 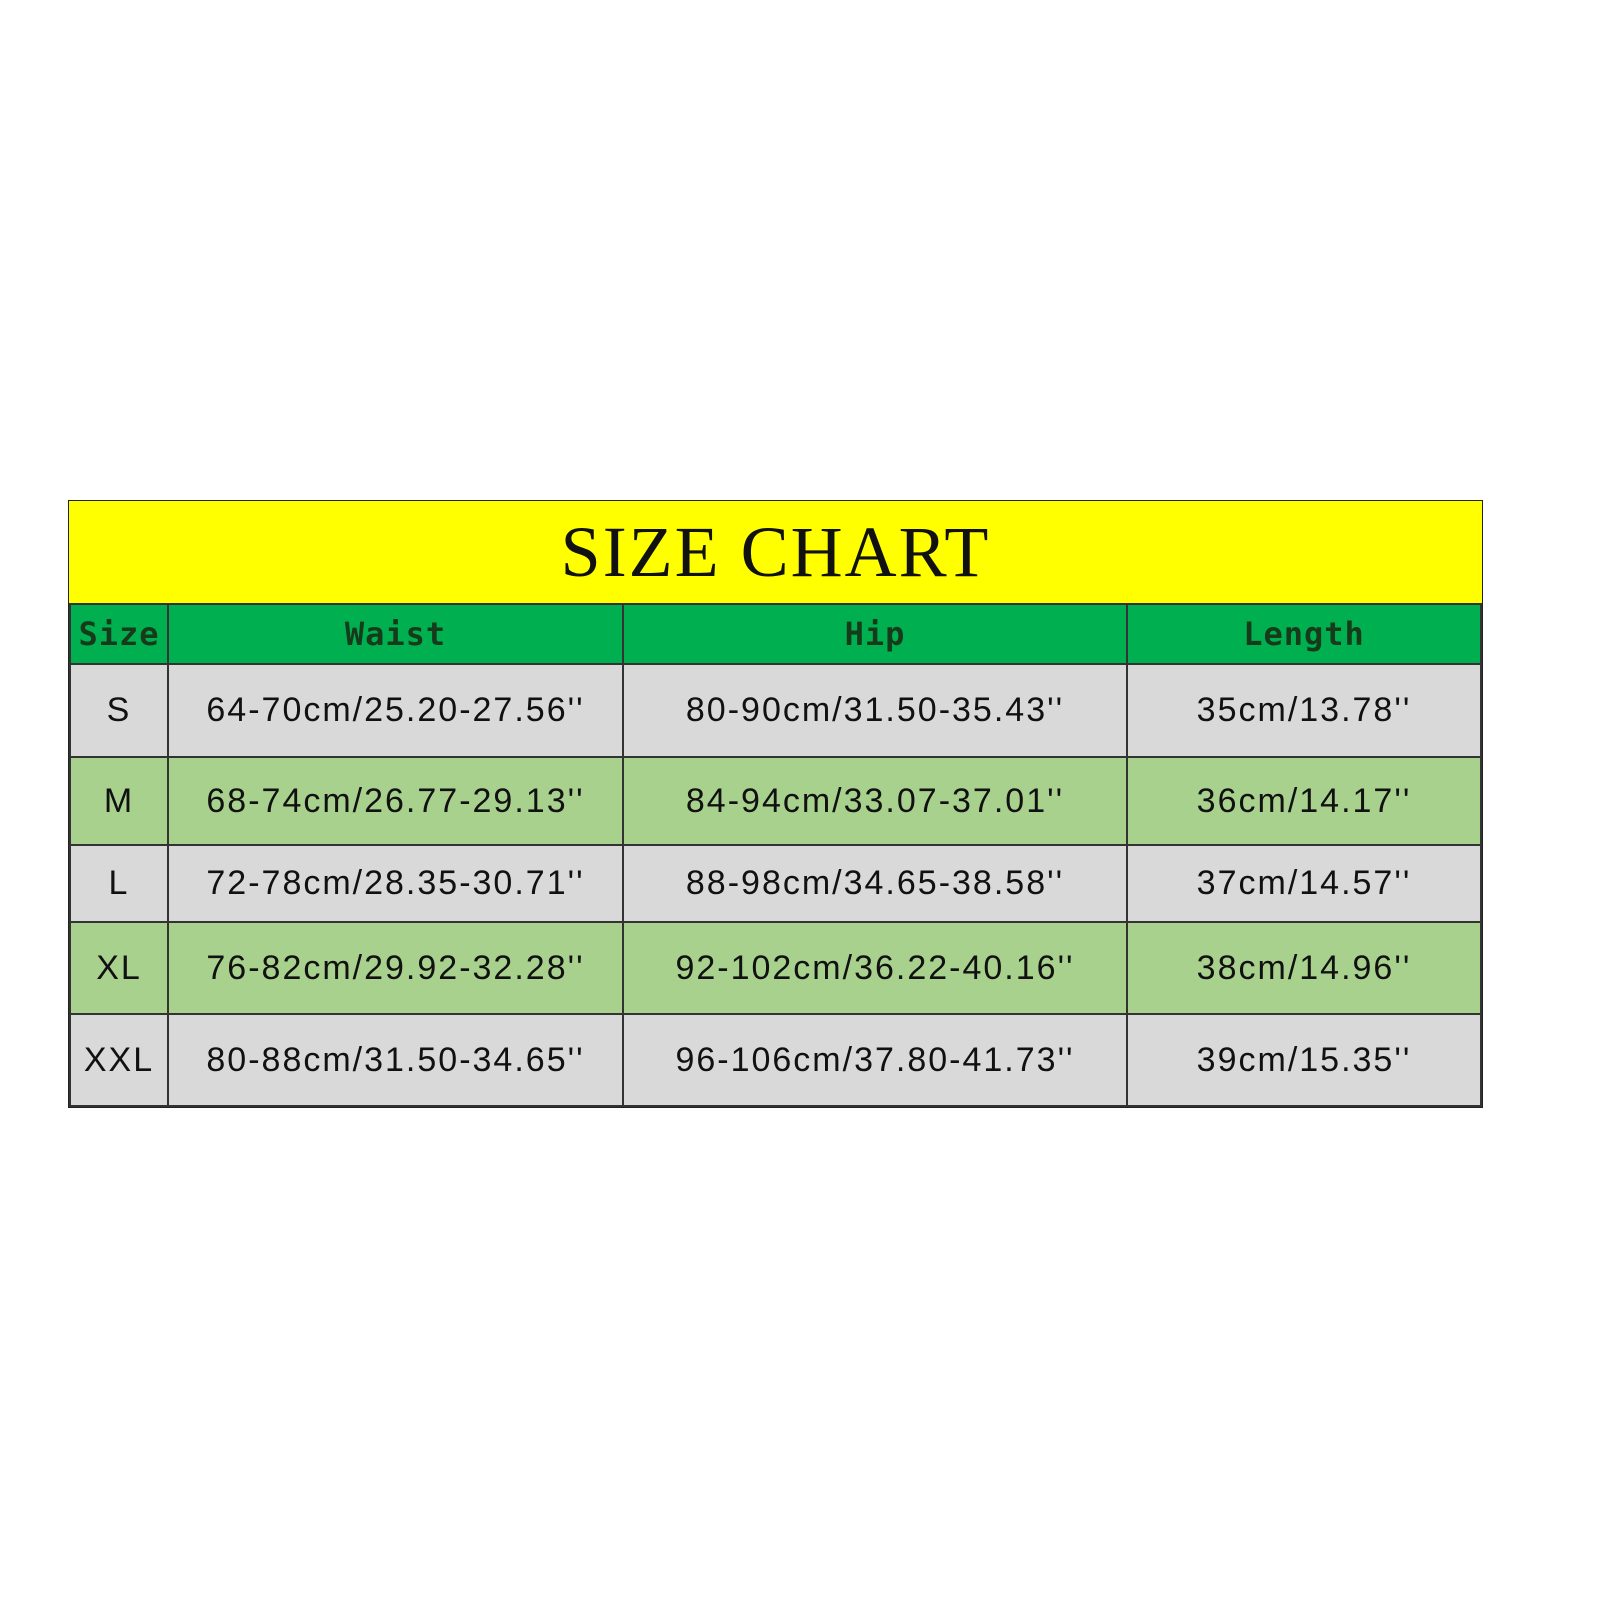 What do you see at coordinates (119, 710) in the screenshot?
I see `cell-size: S` at bounding box center [119, 710].